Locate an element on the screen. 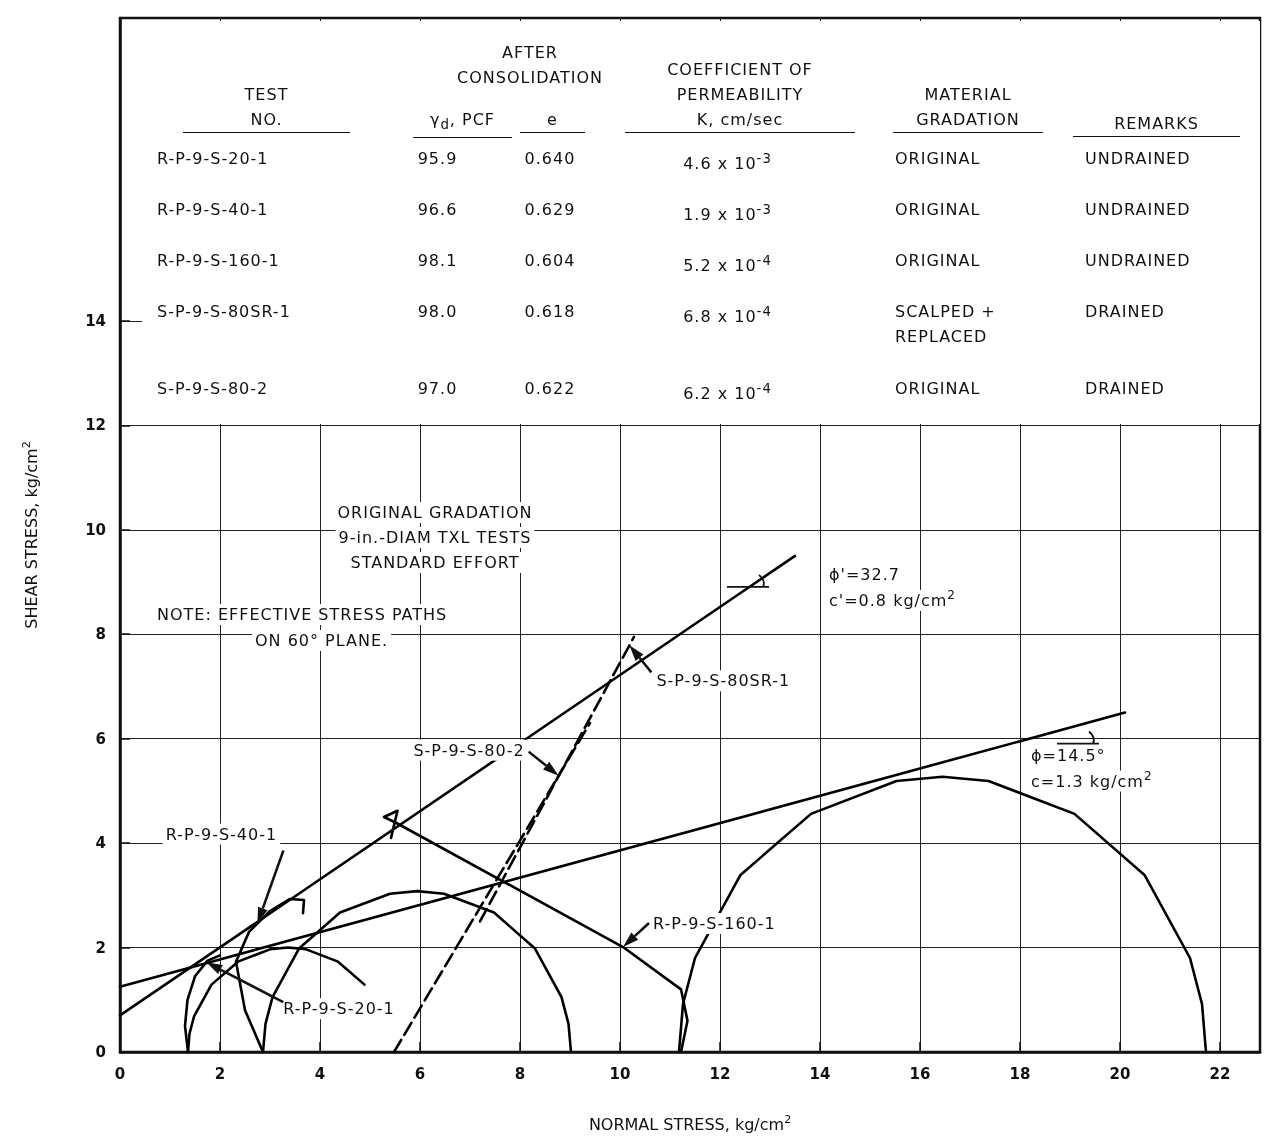 The height and width of the screenshot is (1148, 1265). x-tick-label: 20 is located at coordinates (1120, 1073).